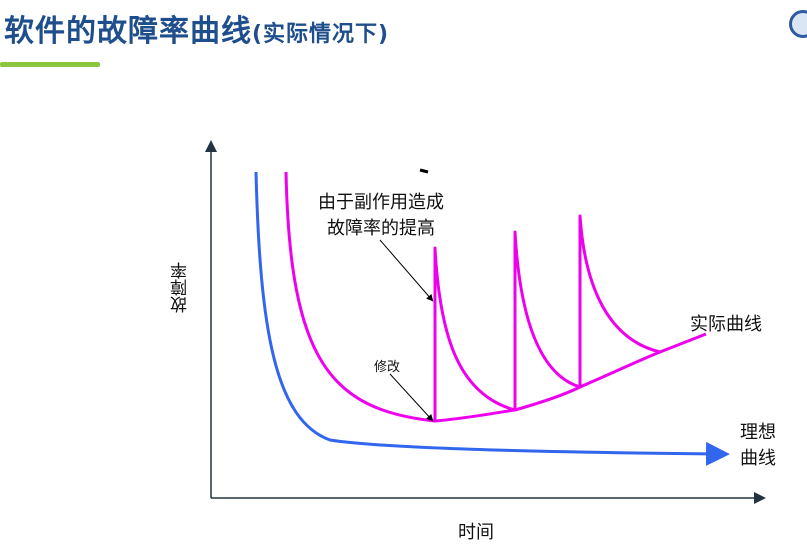  What do you see at coordinates (758, 446) in the screenshot?
I see `ideal-curve-label: 理想 曲线` at bounding box center [758, 446].